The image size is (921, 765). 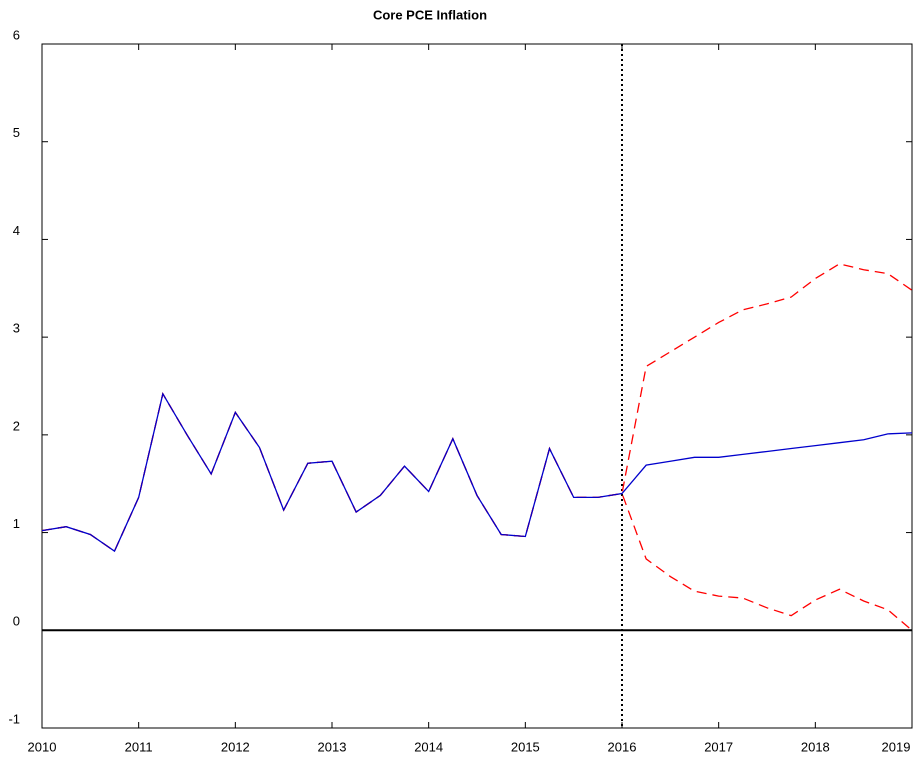 I want to click on chart-title: Core PCE Inflation, so click(x=430, y=14).